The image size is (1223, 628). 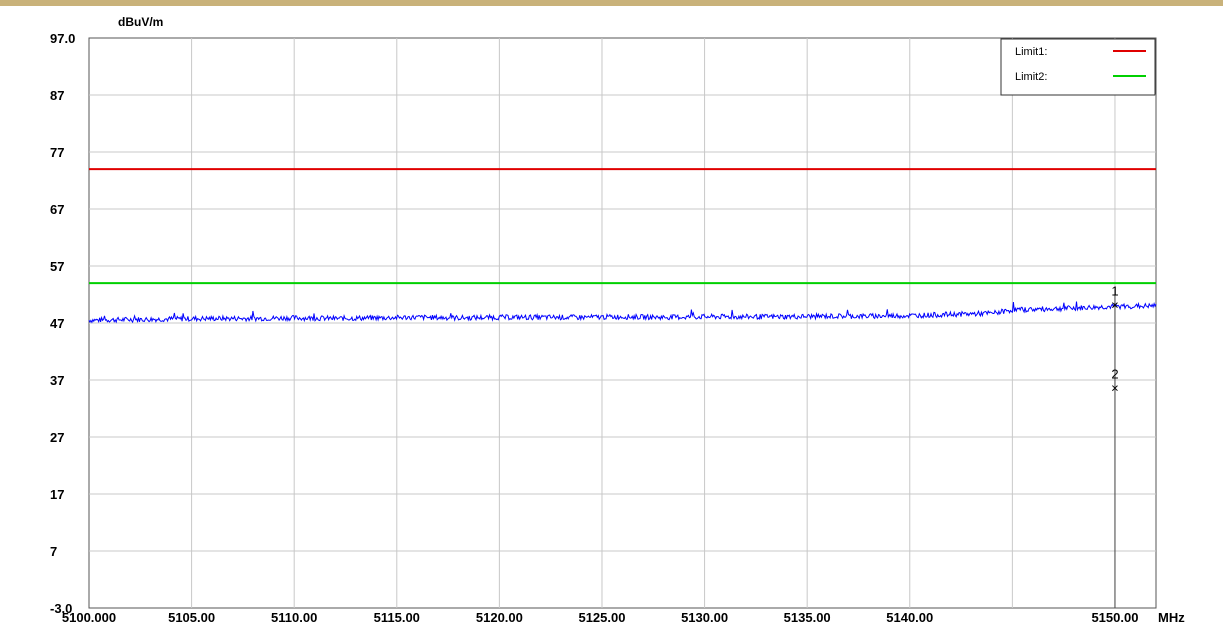 I want to click on y-tick-label: 7, so click(x=53, y=551).